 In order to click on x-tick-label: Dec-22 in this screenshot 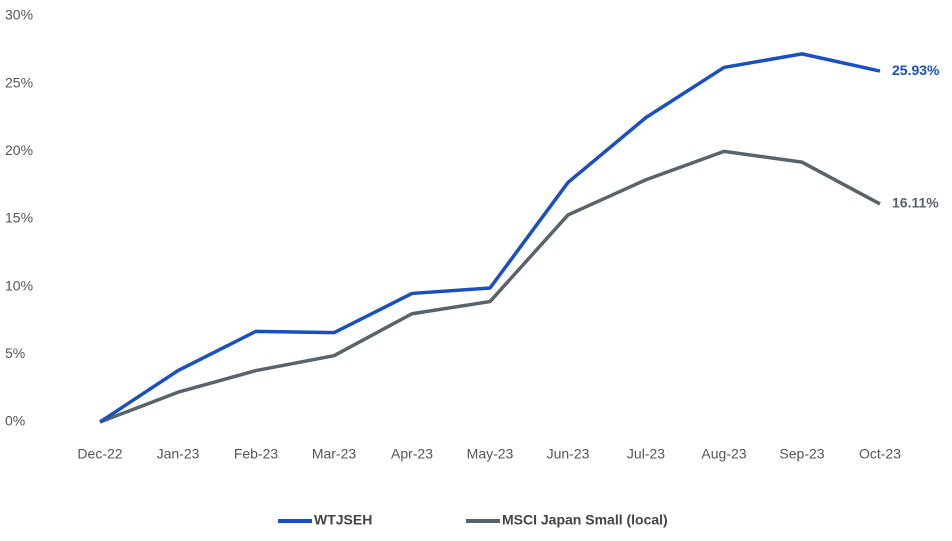, I will do `click(99, 454)`.